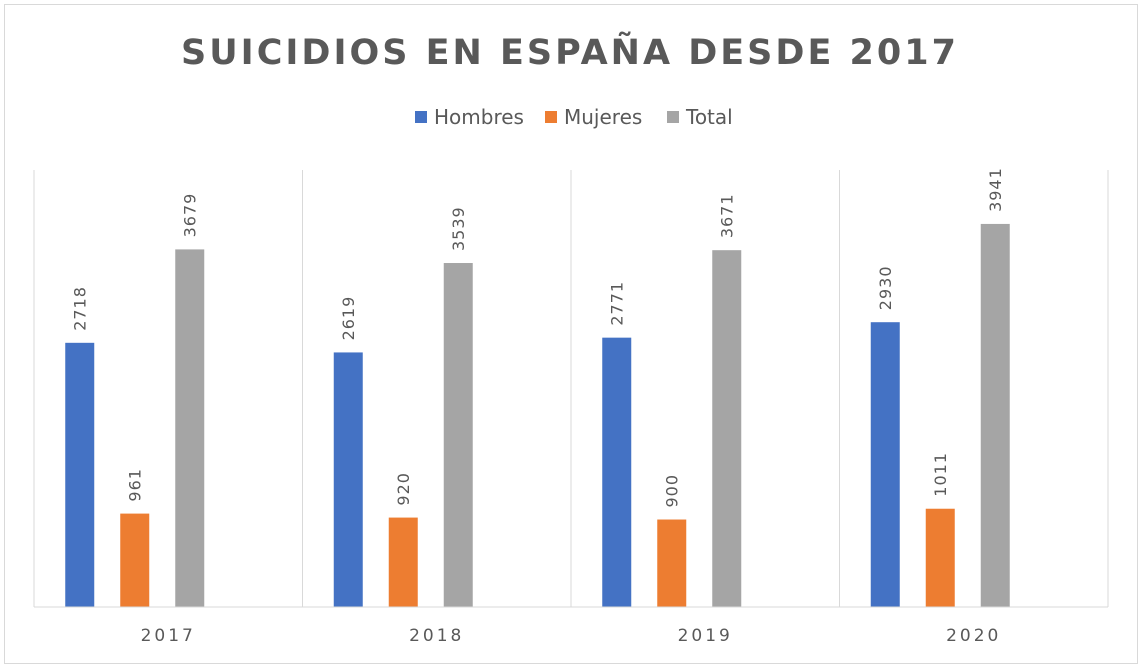 The height and width of the screenshot is (670, 1145). Describe the element at coordinates (80, 308) in the screenshot. I see `data-label-hombres-2017: 2718` at that location.